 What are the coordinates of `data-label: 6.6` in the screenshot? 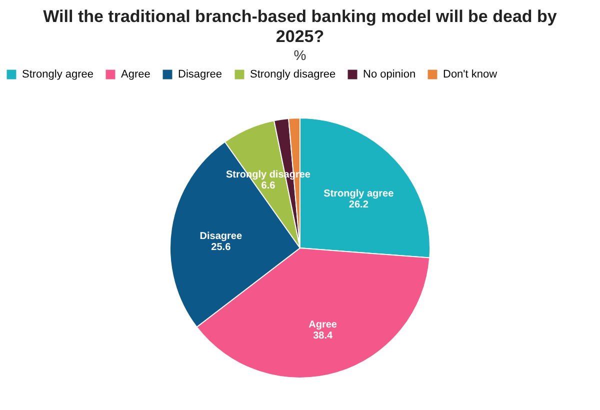 It's located at (268, 186).